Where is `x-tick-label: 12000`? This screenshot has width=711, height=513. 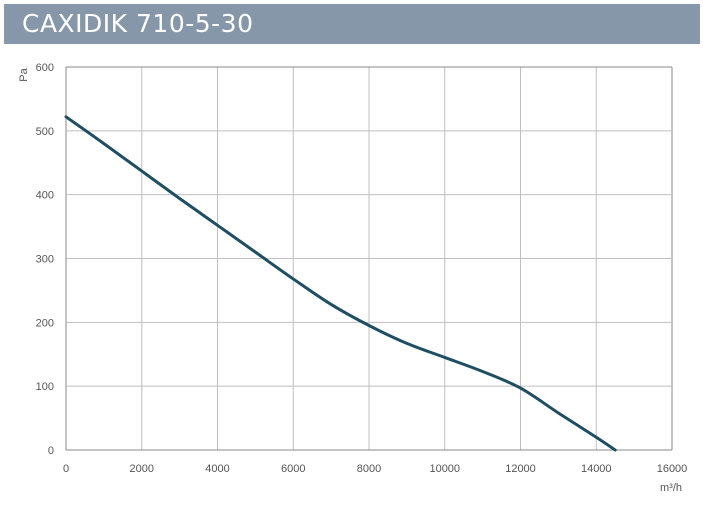
x-tick-label: 12000 is located at coordinates (520, 469).